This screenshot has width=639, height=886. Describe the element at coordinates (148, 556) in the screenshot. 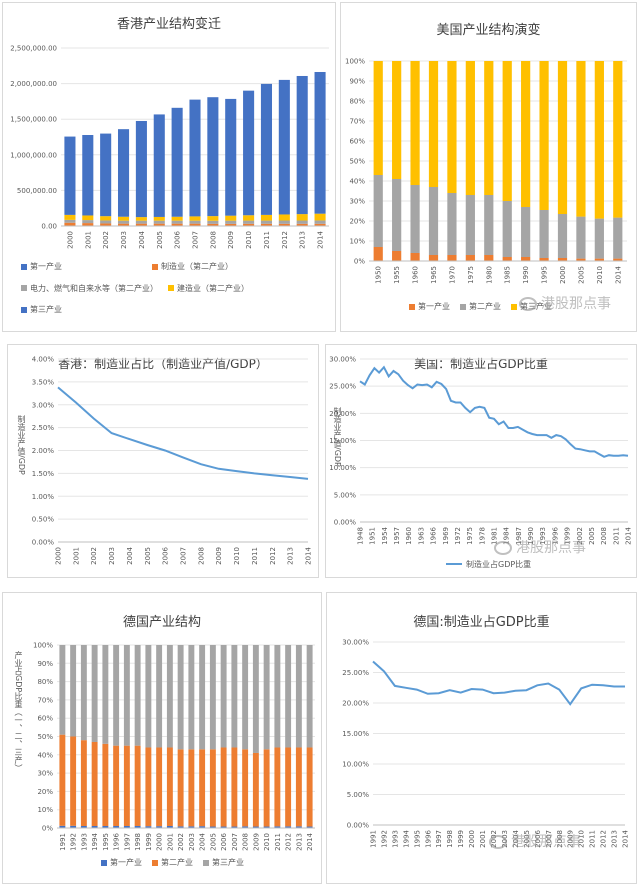

I see `x-tick-label: 2005` at that location.